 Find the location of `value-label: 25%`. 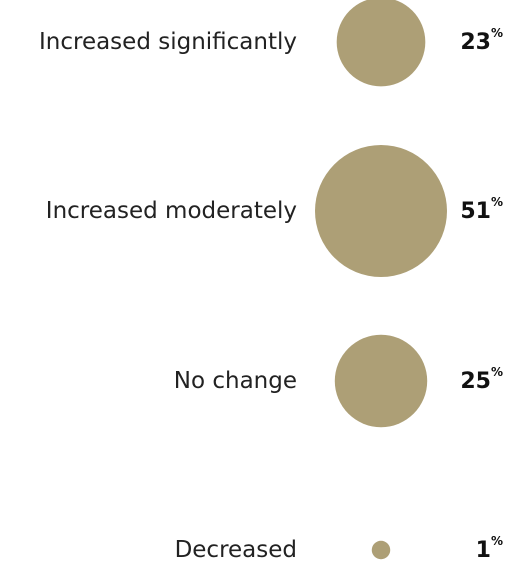

value-label: 25% is located at coordinates (481, 379).